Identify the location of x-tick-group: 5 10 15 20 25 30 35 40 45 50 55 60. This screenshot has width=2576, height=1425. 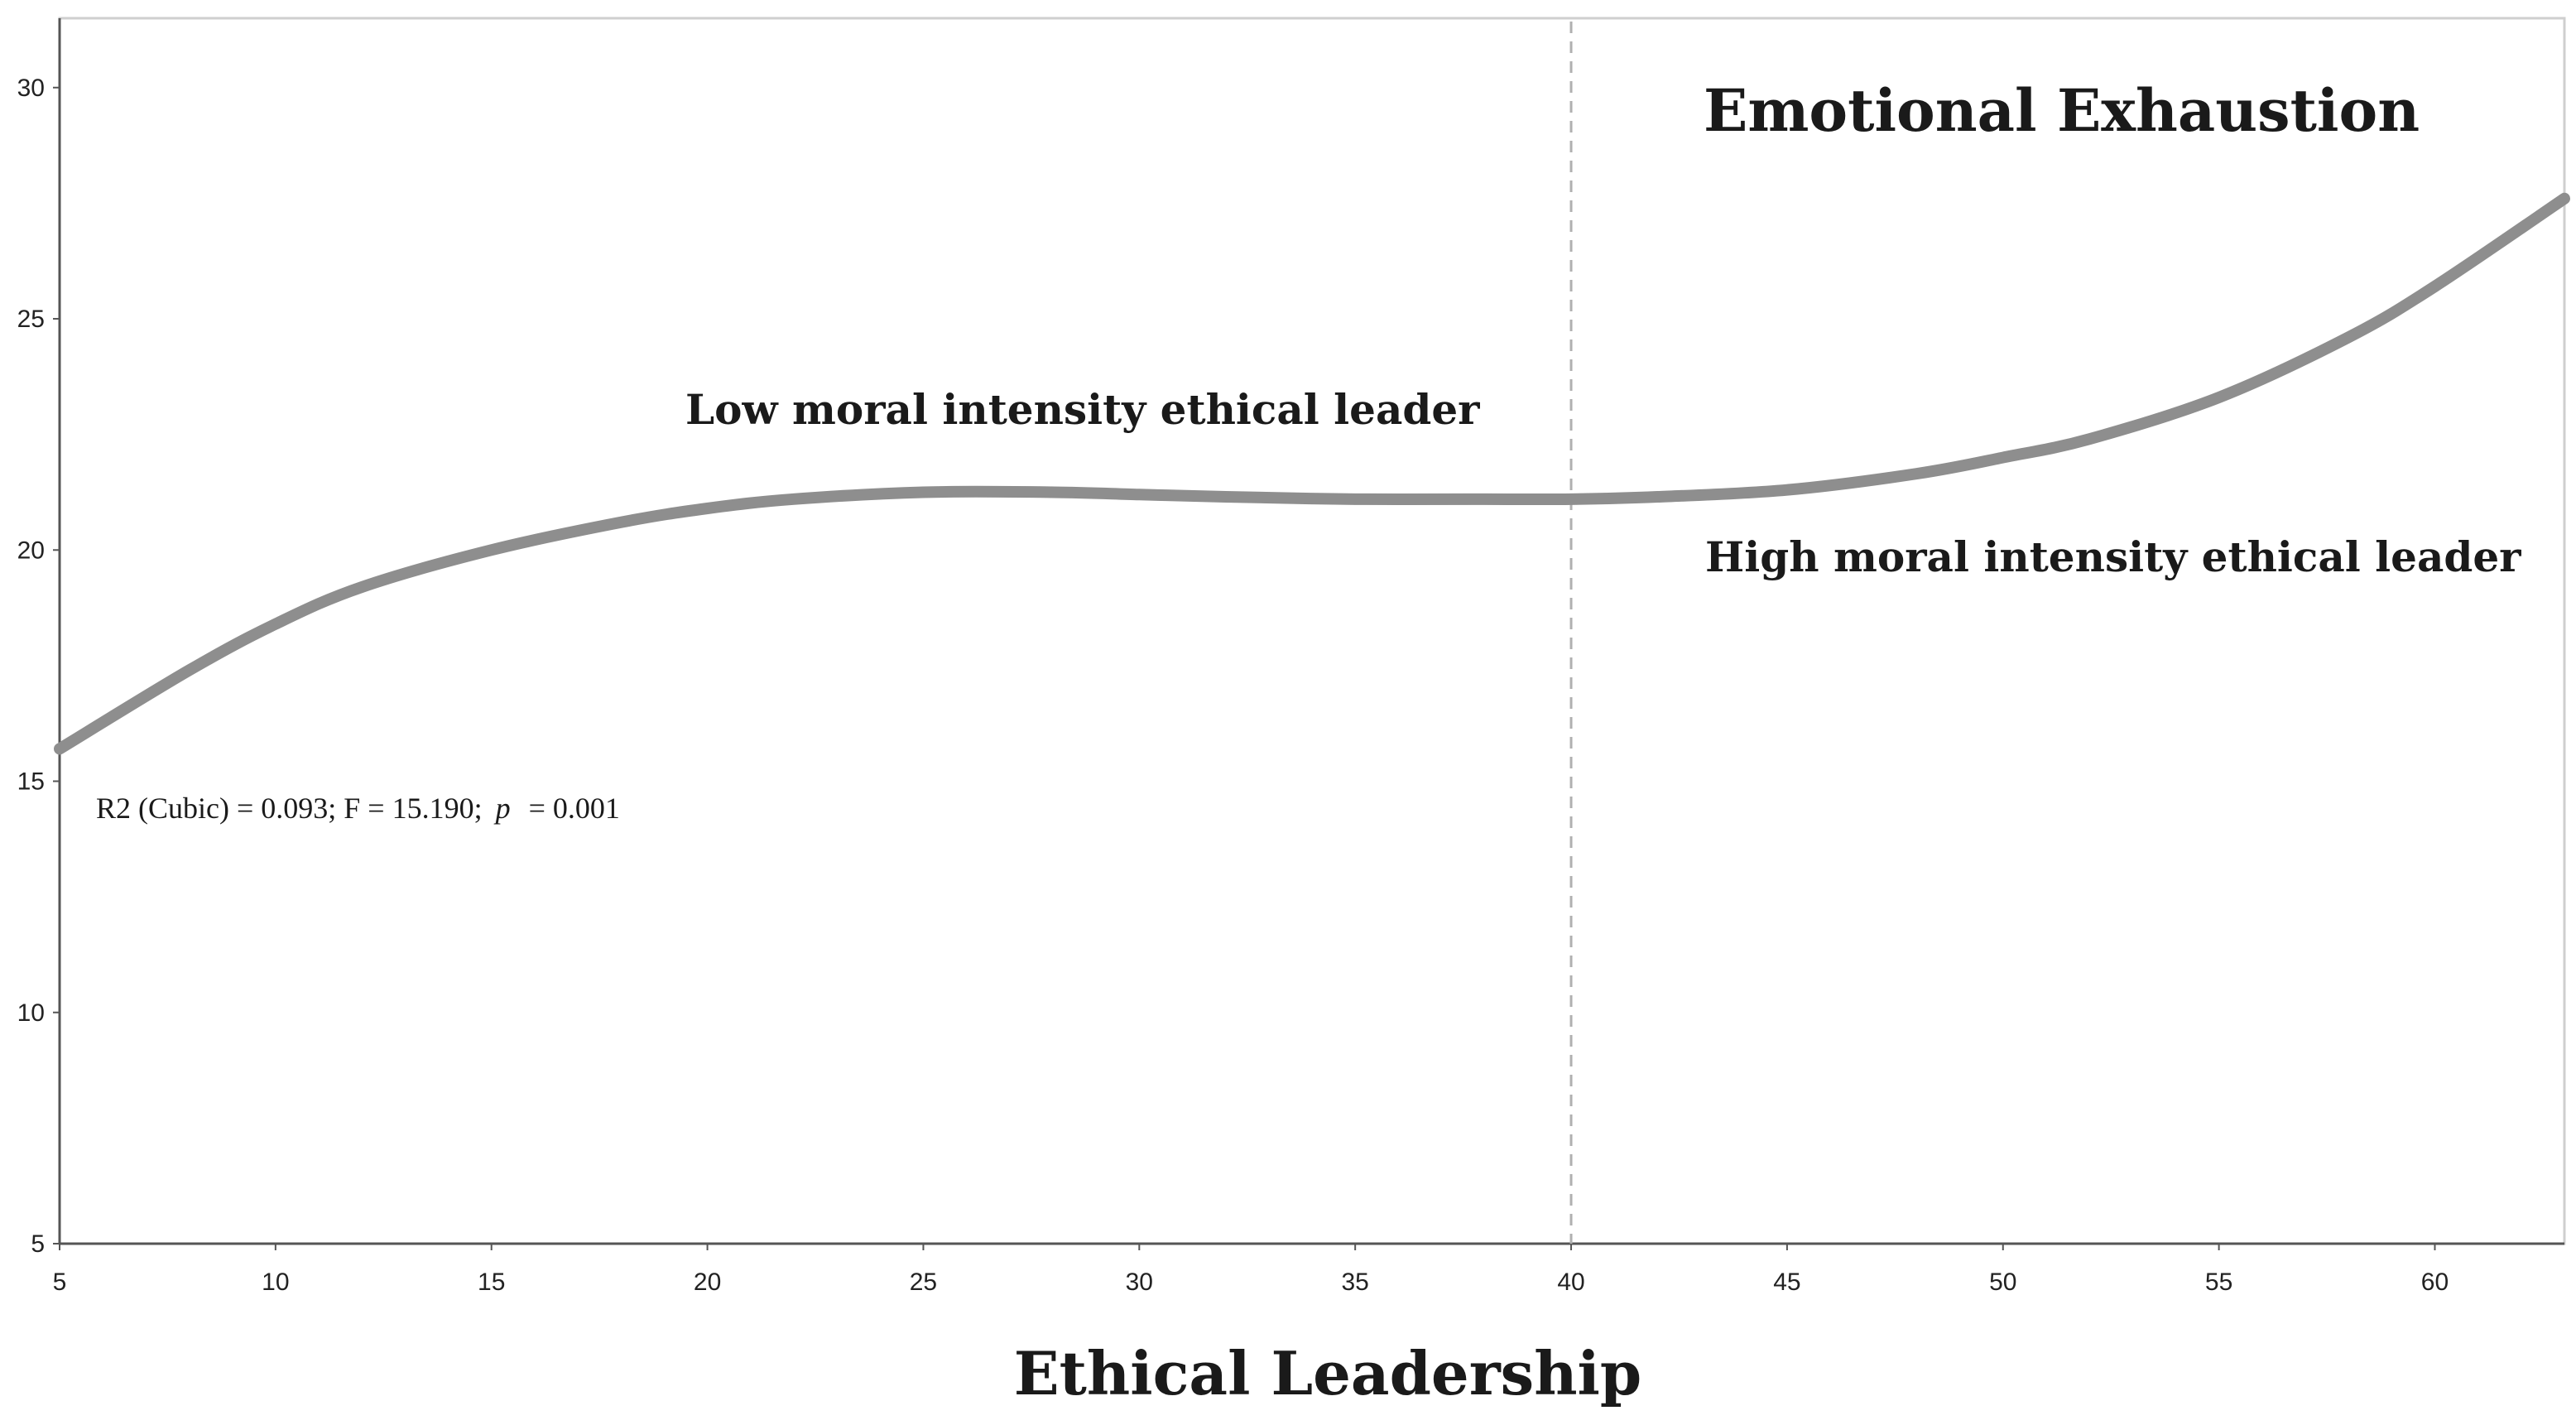
(1251, 1270).